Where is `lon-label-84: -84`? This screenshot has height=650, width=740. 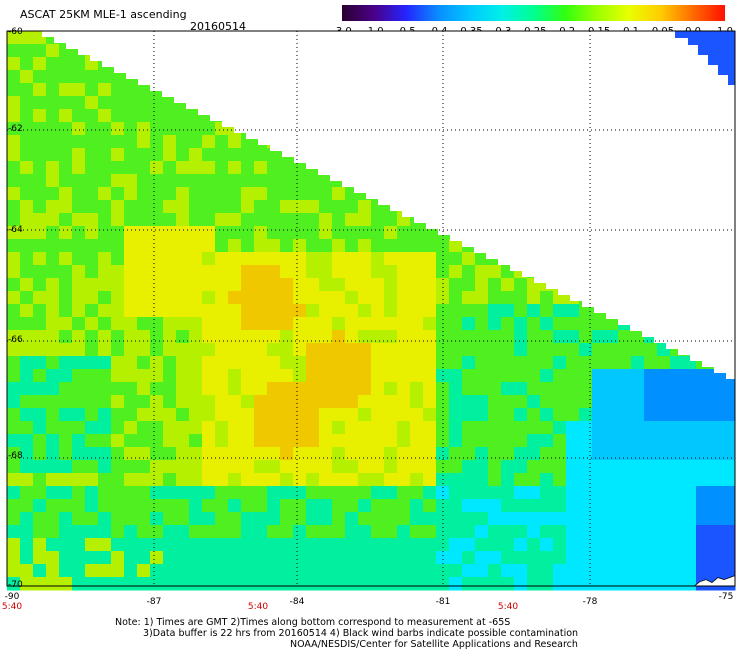 lon-label-84: -84 is located at coordinates (297, 602).